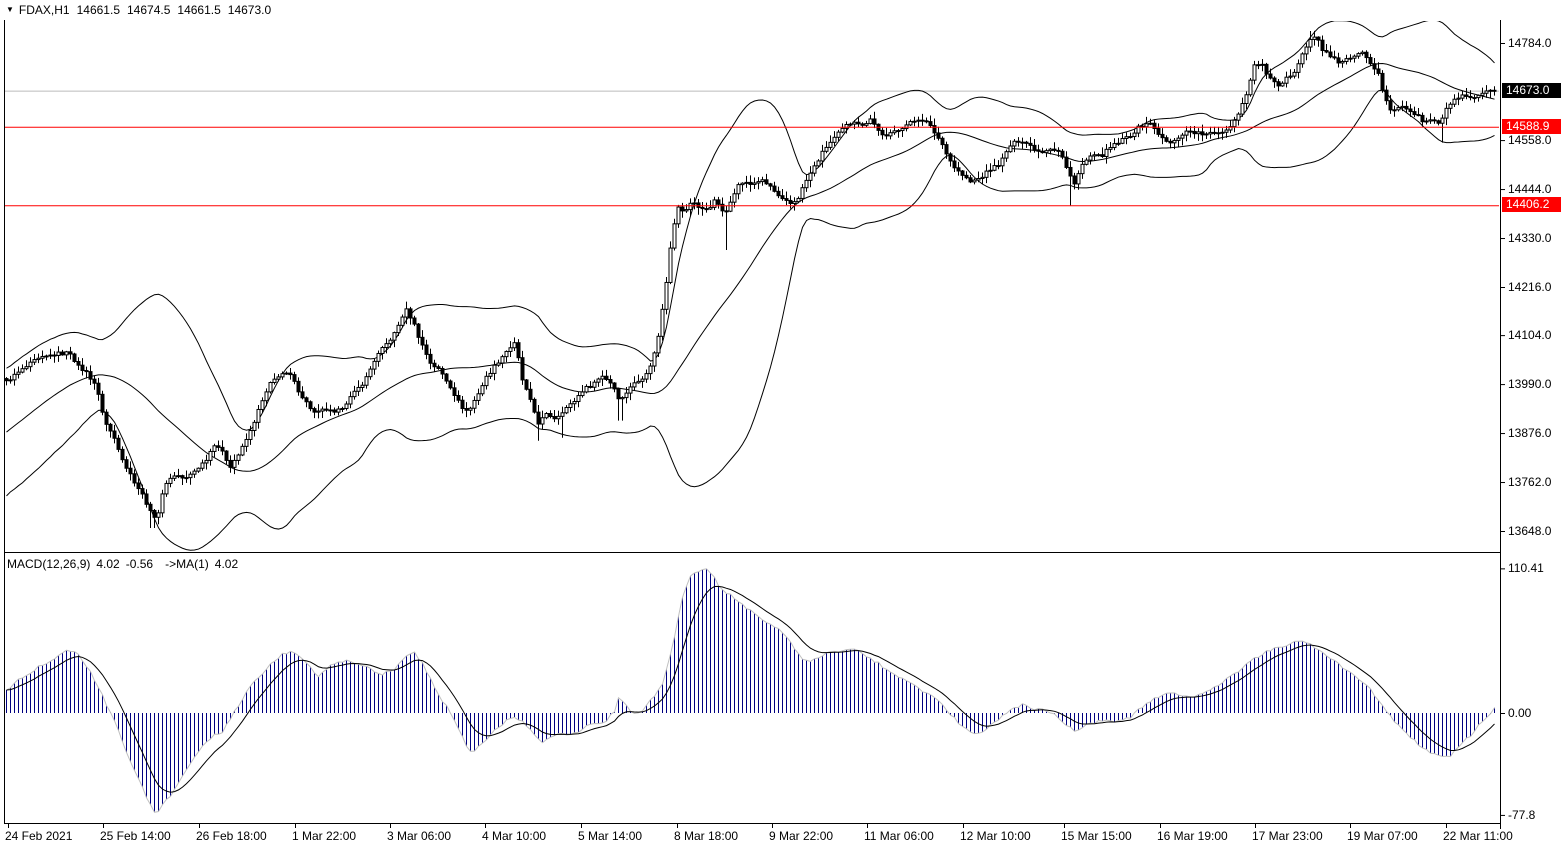 The width and height of the screenshot is (1566, 850). I want to click on time-axis-label: 17 Mar 23:00, so click(1287, 836).